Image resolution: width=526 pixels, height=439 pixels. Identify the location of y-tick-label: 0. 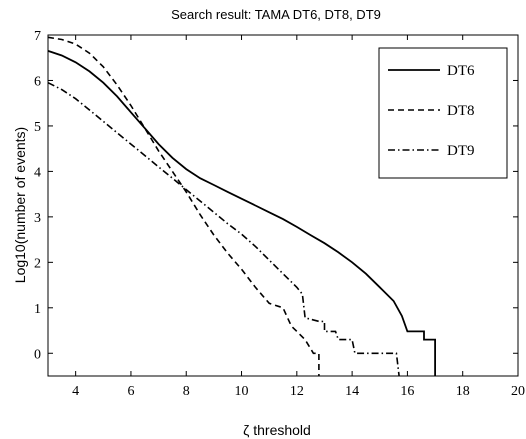
(37, 354).